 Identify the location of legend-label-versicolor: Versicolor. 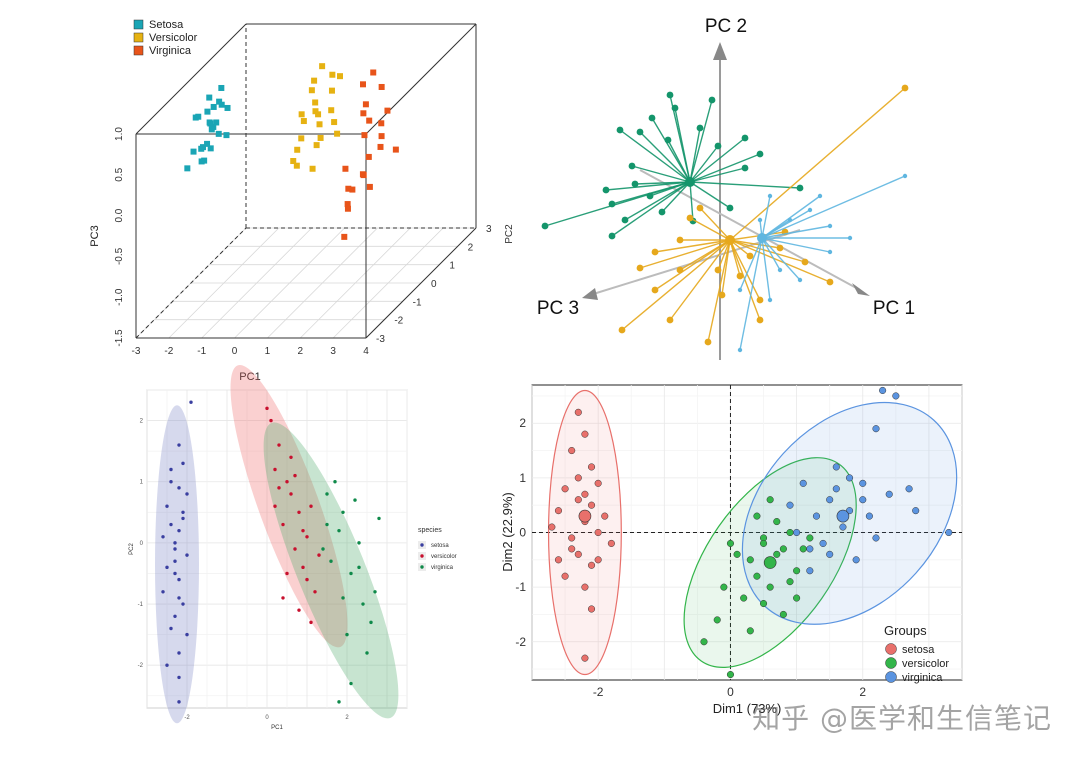
(173, 38).